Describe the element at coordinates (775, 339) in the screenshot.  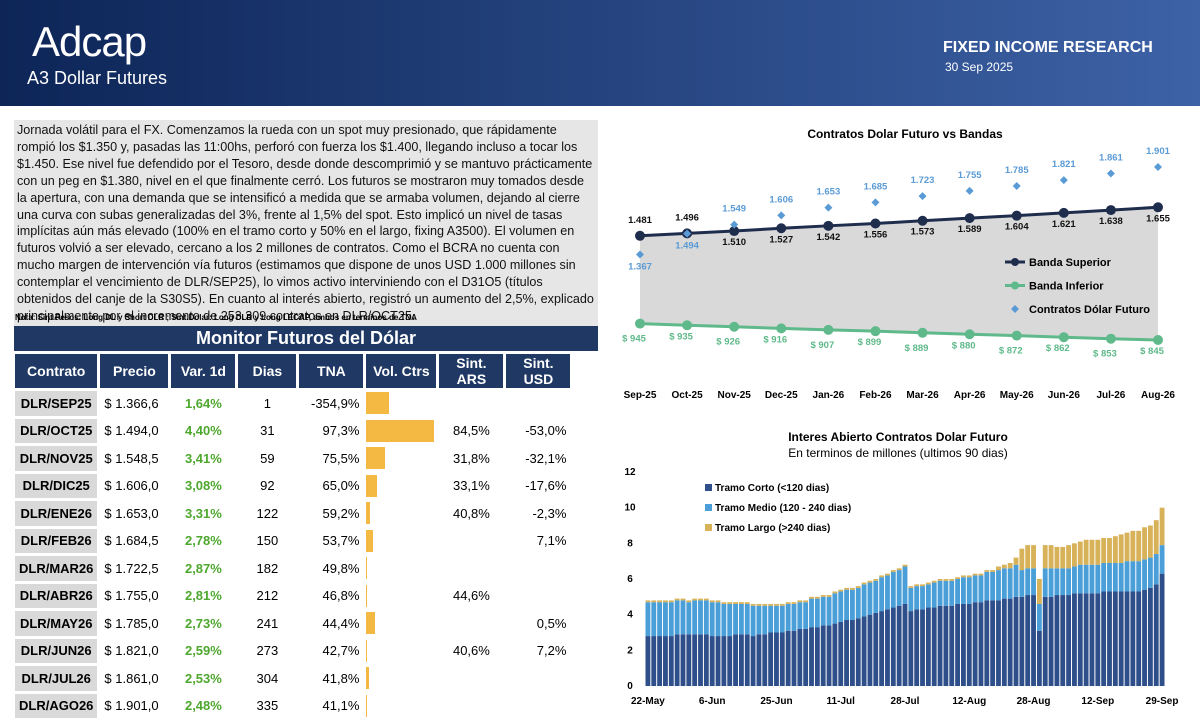
I see `data-label: $ 916` at that location.